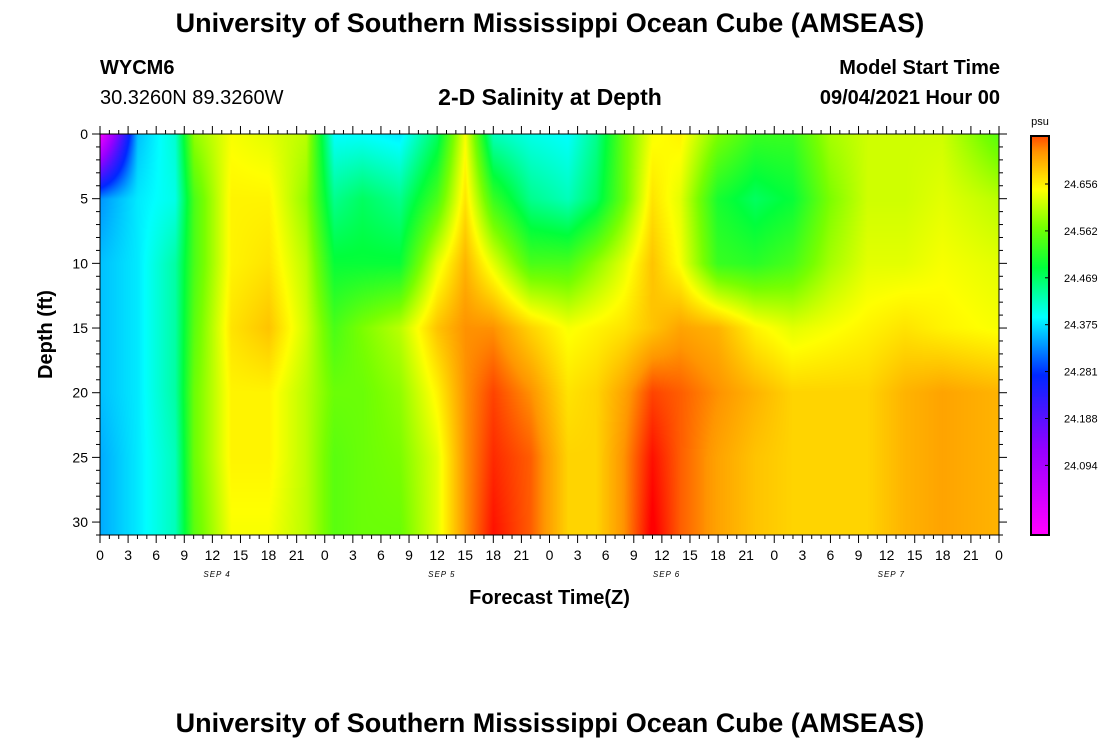 The width and height of the screenshot is (1100, 750). Describe the element at coordinates (84, 199) in the screenshot. I see `y-tick-label: 5` at that location.